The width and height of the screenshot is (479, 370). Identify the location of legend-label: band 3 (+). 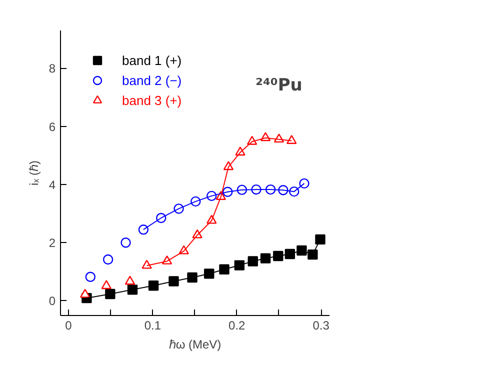
(152, 100).